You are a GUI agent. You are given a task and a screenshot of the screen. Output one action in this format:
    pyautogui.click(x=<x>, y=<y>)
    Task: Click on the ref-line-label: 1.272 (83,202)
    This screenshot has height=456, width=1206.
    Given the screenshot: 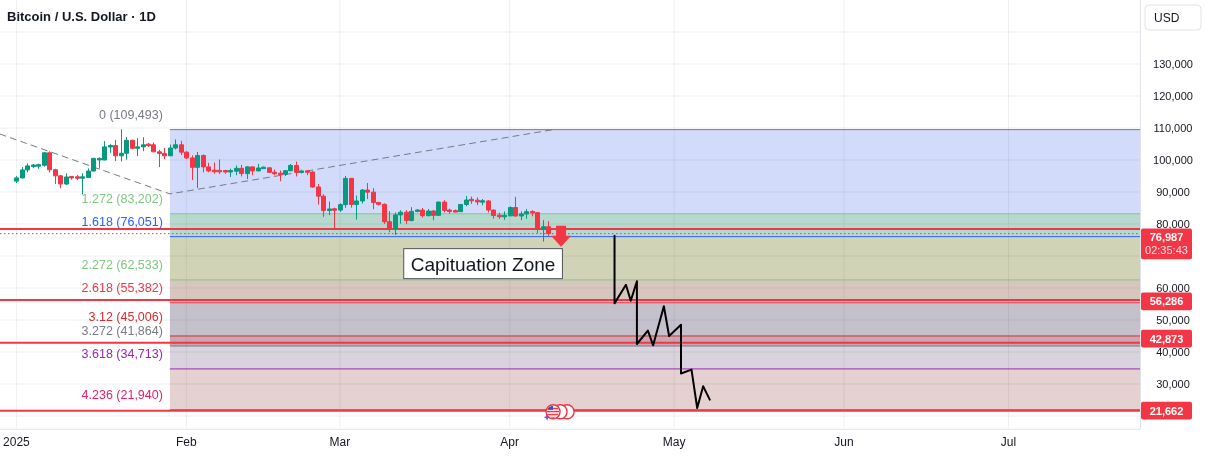 What is the action you would take?
    pyautogui.click(x=122, y=198)
    